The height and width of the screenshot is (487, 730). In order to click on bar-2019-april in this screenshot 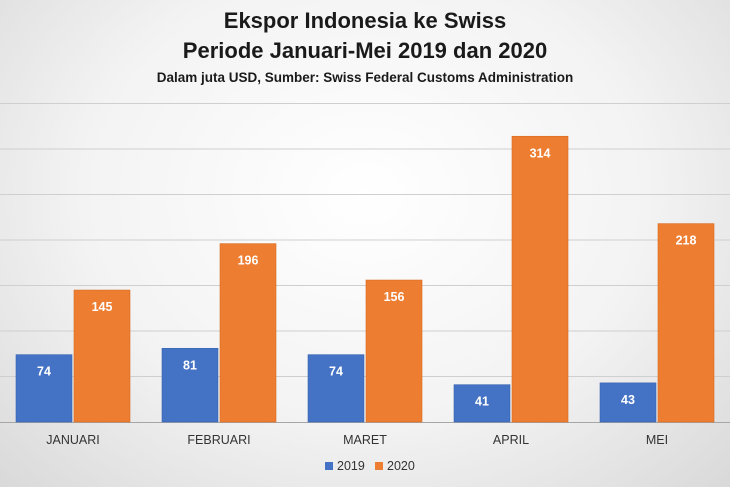, I will do `click(482, 403)`.